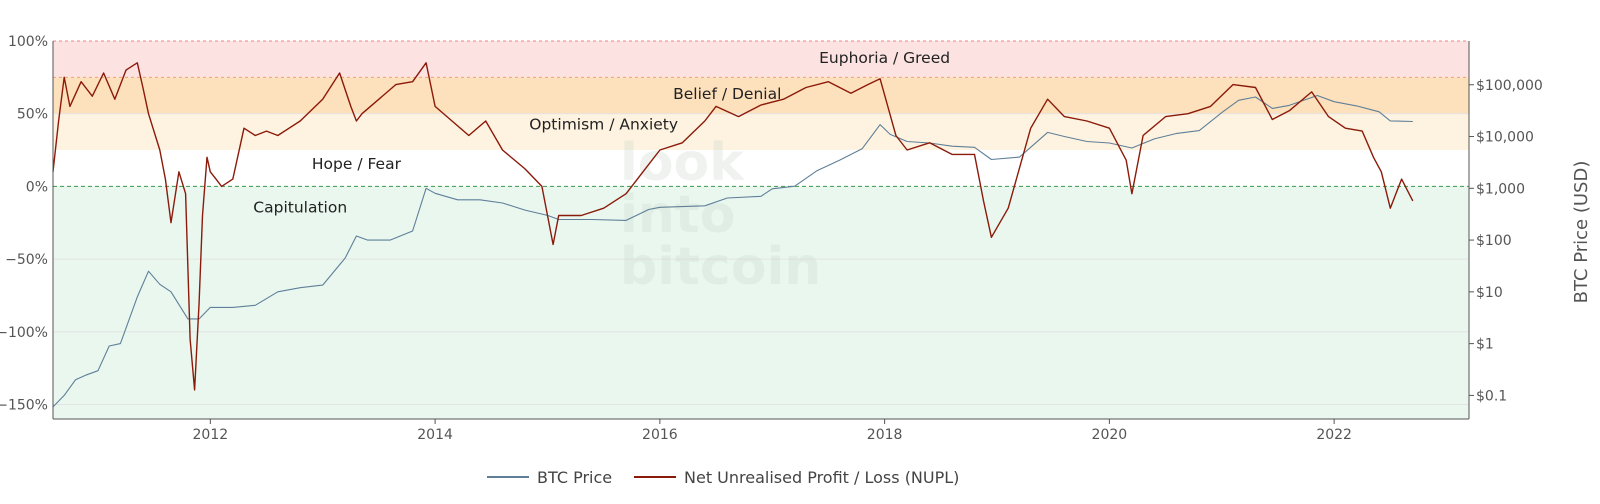  Describe the element at coordinates (211, 435) in the screenshot. I see `x-tick-label: 2012` at that location.